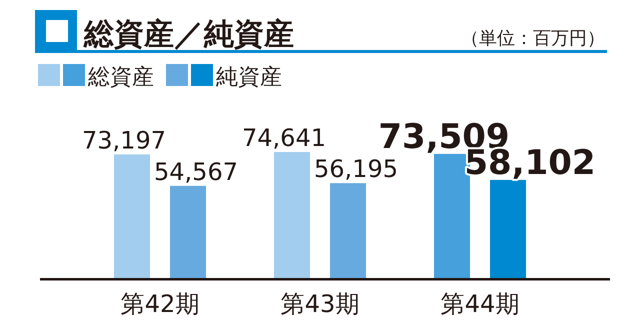 Image resolution: width=640 pixels, height=330 pixels. Describe the element at coordinates (284, 138) in the screenshot. I see `data-label: 74,641` at that location.